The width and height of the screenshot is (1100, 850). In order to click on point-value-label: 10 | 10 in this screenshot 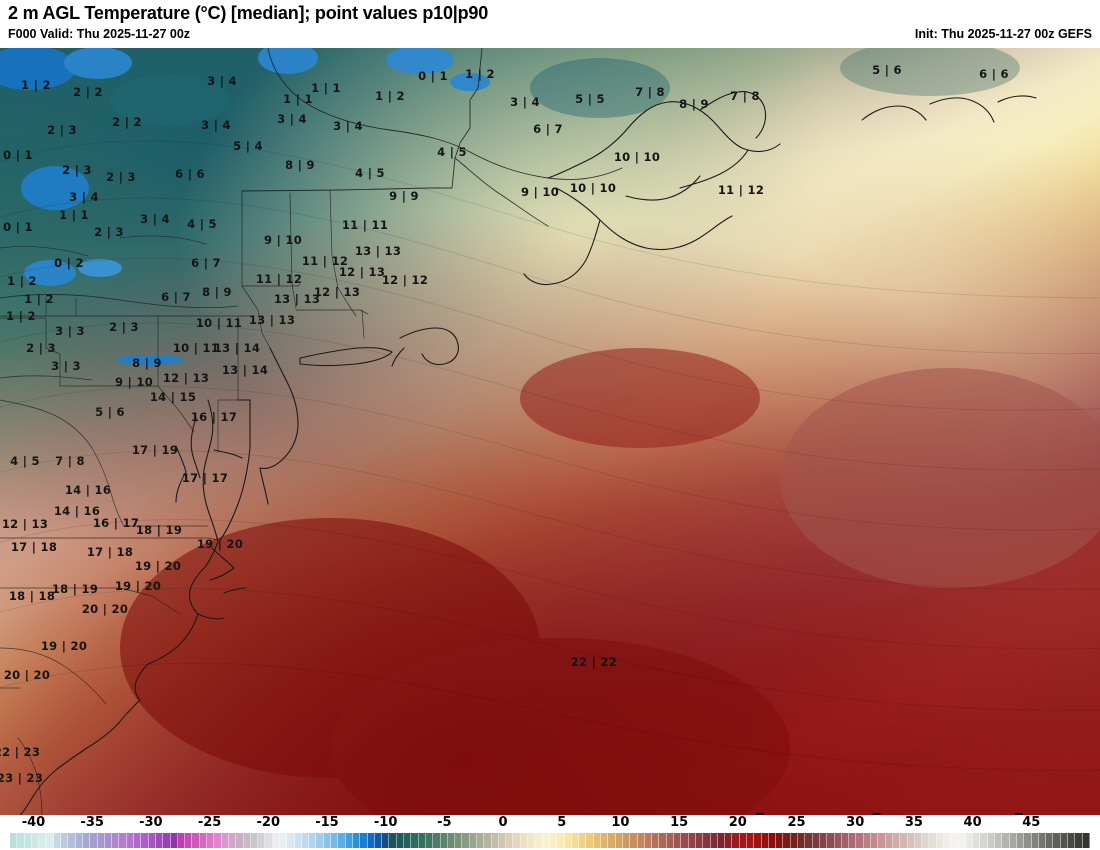, I will do `click(593, 188)`.